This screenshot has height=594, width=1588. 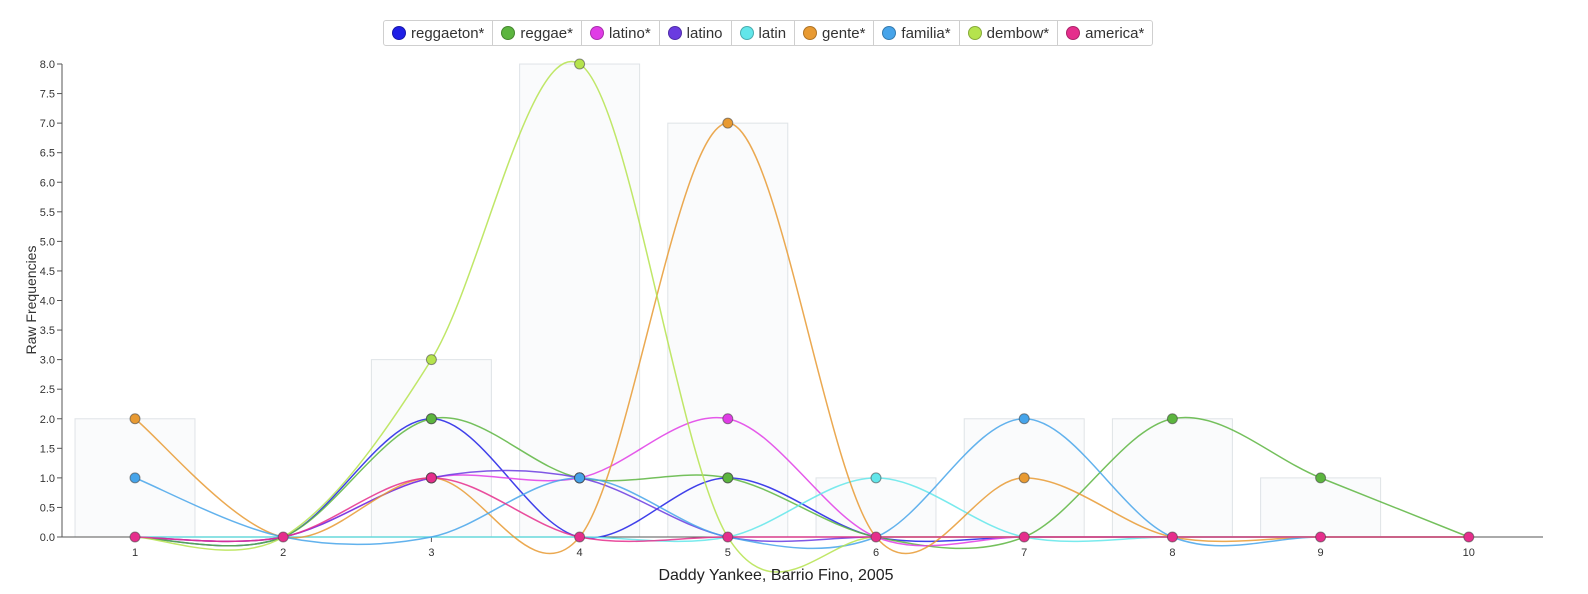 What do you see at coordinates (47, 538) in the screenshot?
I see `y-tick-label: 0.0` at bounding box center [47, 538].